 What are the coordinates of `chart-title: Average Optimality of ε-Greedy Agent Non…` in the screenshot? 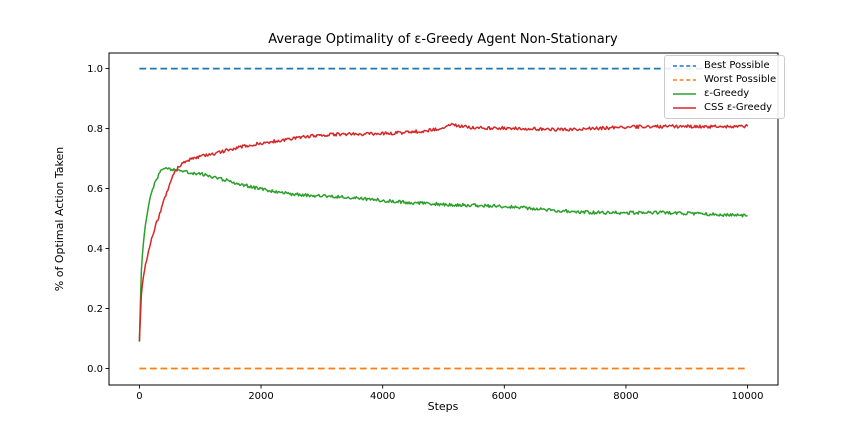 It's located at (443, 39).